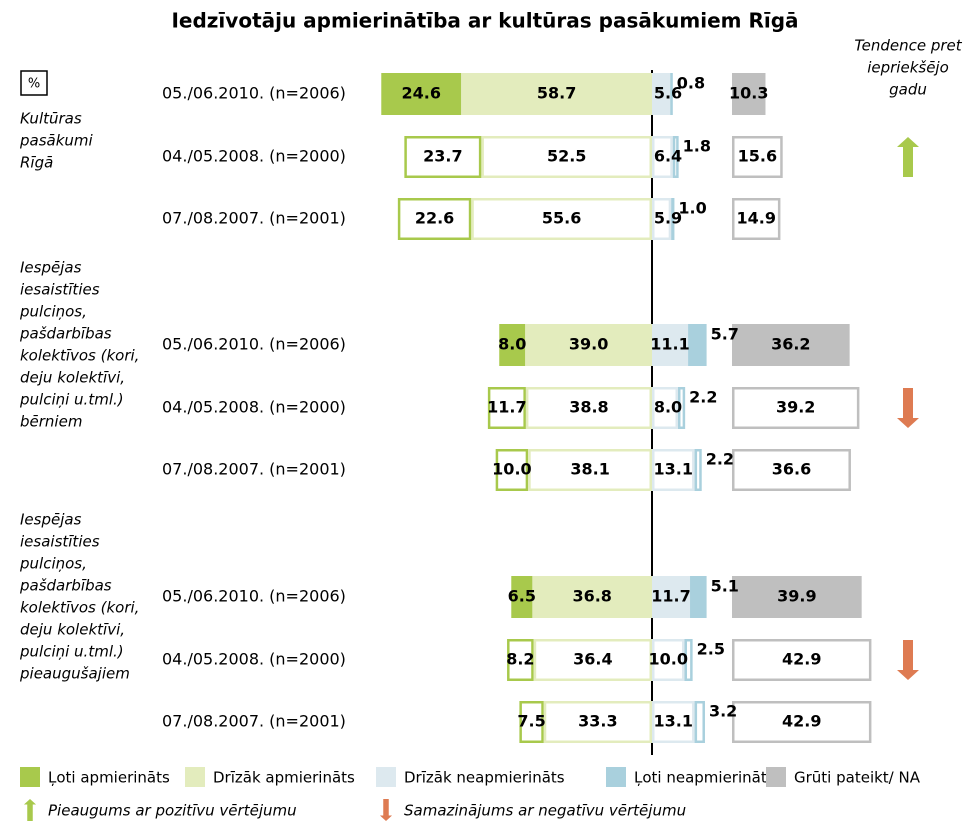  What do you see at coordinates (51, 119) in the screenshot?
I see `group-label: Kultūras` at bounding box center [51, 119].